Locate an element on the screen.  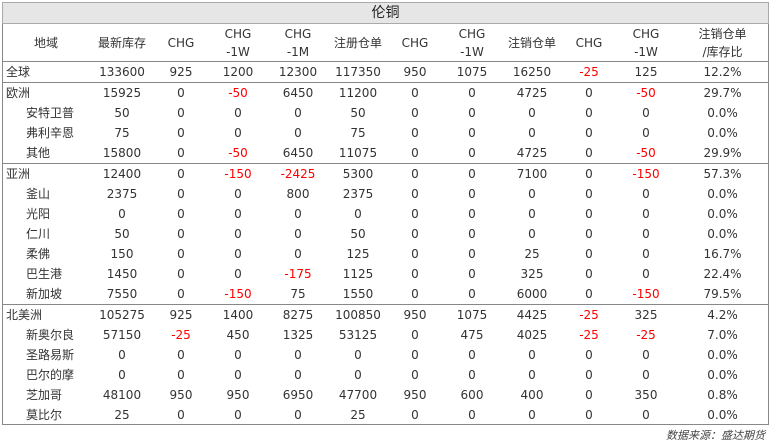
column-header: 注册仓单 is located at coordinates (358, 43).